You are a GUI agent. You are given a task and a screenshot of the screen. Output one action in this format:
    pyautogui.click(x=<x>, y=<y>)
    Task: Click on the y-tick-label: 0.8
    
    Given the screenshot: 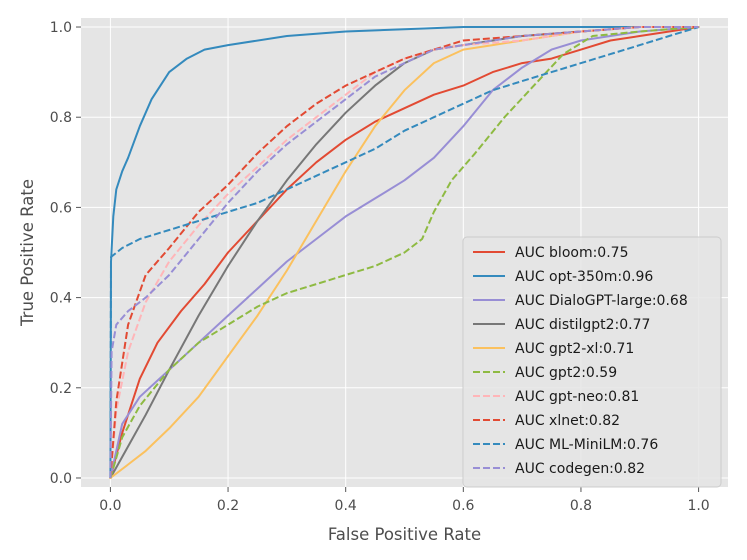 What is the action you would take?
    pyautogui.click(x=61, y=118)
    